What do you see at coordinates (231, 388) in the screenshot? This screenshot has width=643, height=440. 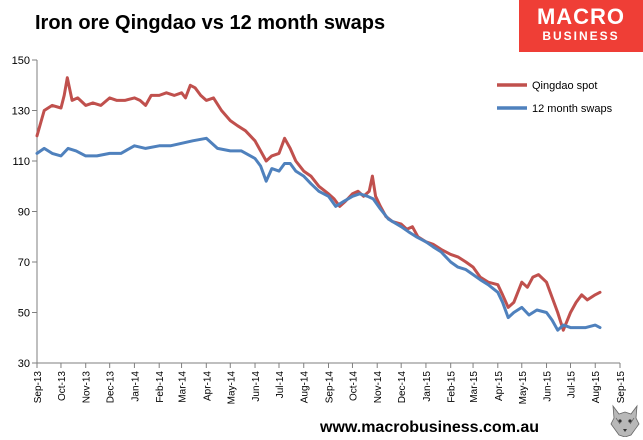 I see `x-tick-label: May-14` at bounding box center [231, 388].